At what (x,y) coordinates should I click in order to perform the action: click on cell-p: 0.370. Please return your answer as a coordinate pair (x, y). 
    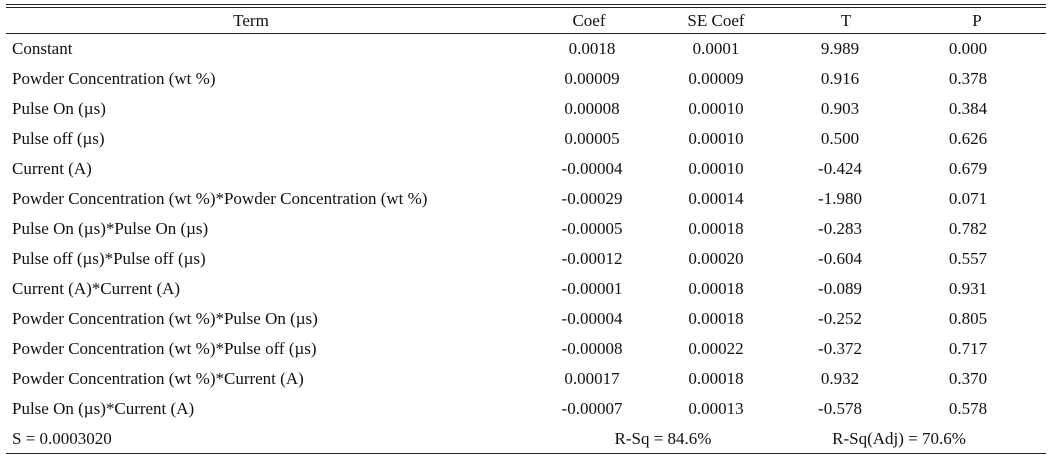
    Looking at the image, I should click on (968, 378).